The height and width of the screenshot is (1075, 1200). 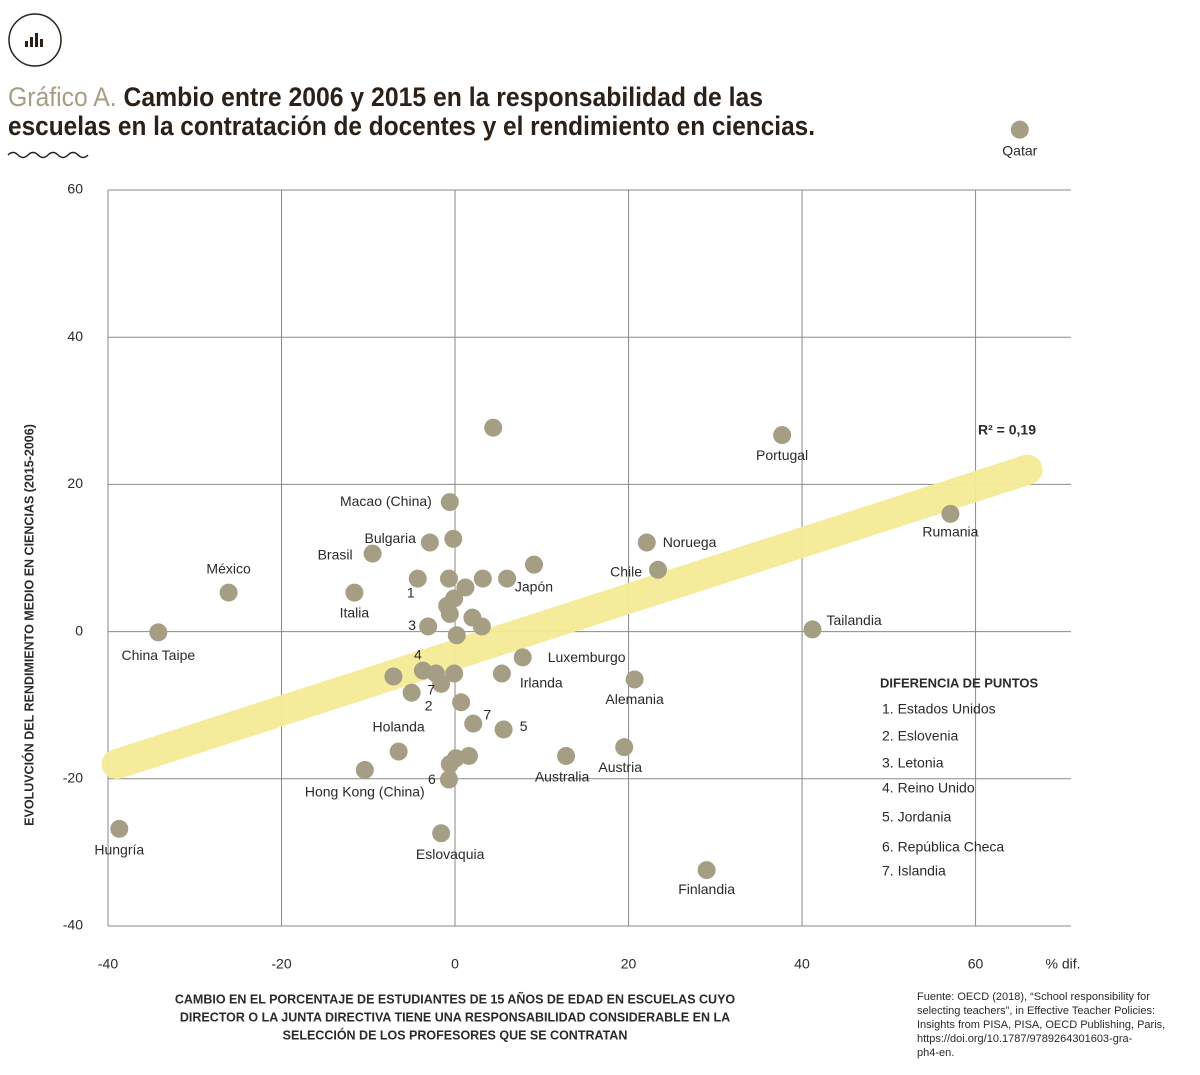 What do you see at coordinates (48, 155) in the screenshot?
I see `title-underline` at bounding box center [48, 155].